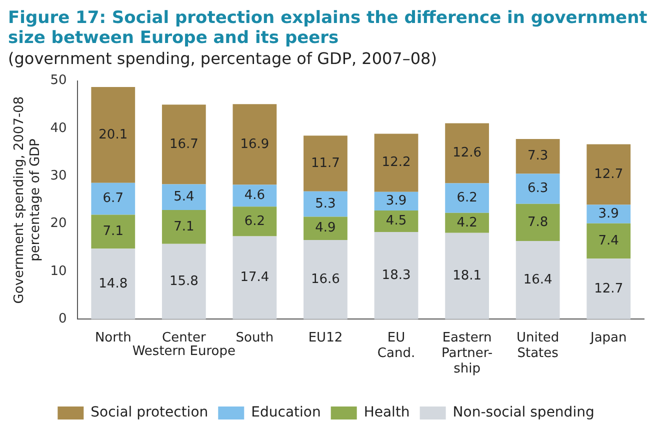 The image size is (662, 446). Describe the element at coordinates (328, 28) in the screenshot. I see `chart-title: Figure 17: Social protection explains the difference in government size between Europe and its peers` at that location.